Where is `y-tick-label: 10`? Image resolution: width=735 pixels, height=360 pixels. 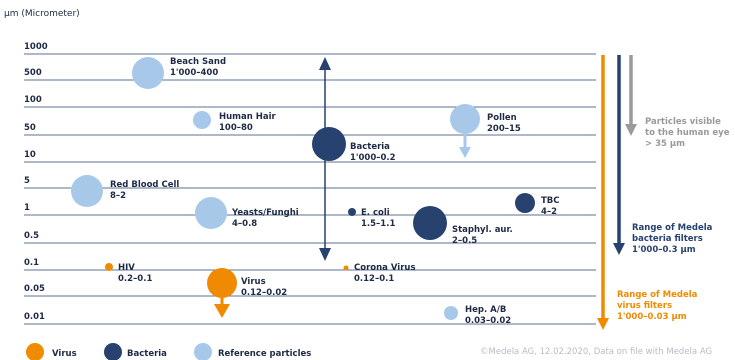
y-tick-label: 10 is located at coordinates (30, 155).